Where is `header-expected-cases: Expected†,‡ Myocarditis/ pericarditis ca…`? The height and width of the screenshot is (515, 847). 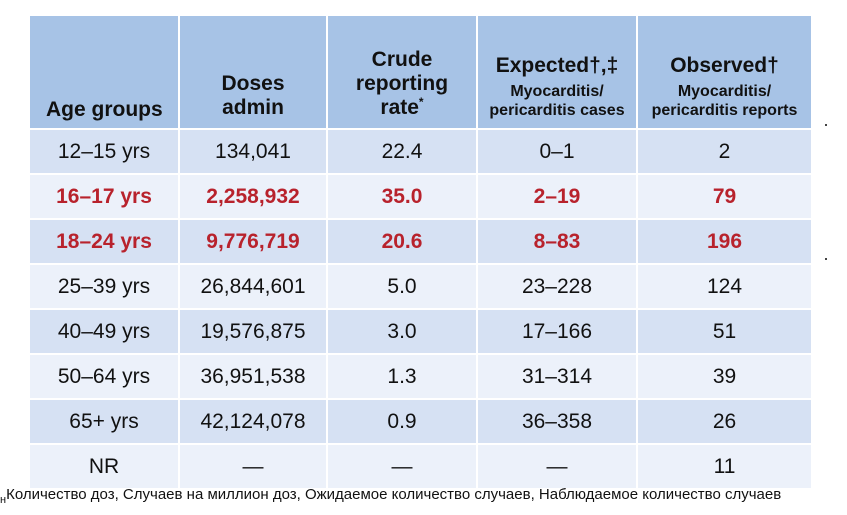 header-expected-cases: Expected†,‡ Myocarditis/ pericarditis ca… is located at coordinates (557, 72).